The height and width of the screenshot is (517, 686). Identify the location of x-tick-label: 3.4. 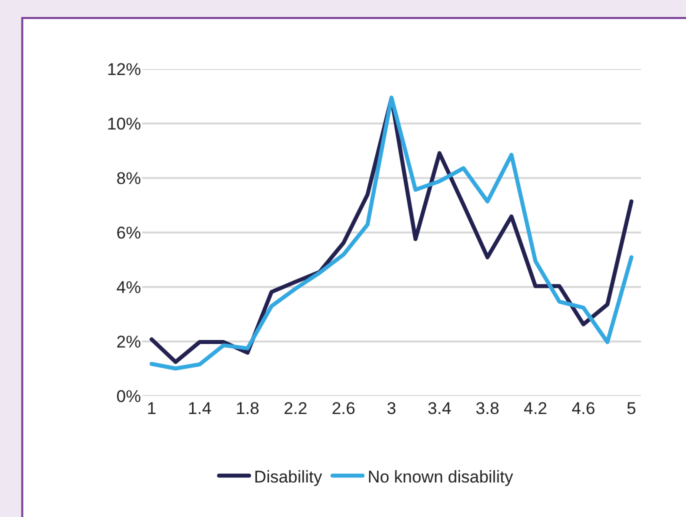
(440, 408).